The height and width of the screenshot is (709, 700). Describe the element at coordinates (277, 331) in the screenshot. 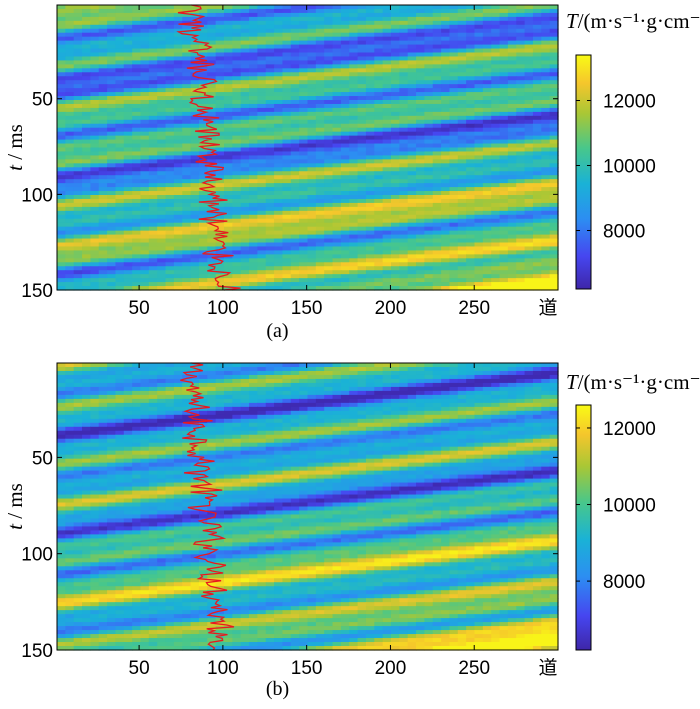

I see `panel-label: (a)` at that location.